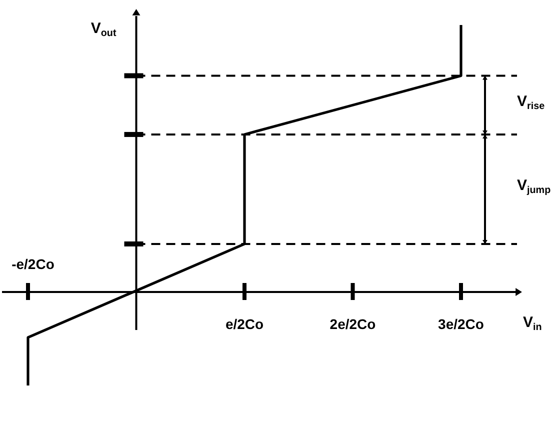 This screenshot has width=557, height=438. Describe the element at coordinates (103, 29) in the screenshot. I see `y-axis-title: V$_{out}$` at that location.